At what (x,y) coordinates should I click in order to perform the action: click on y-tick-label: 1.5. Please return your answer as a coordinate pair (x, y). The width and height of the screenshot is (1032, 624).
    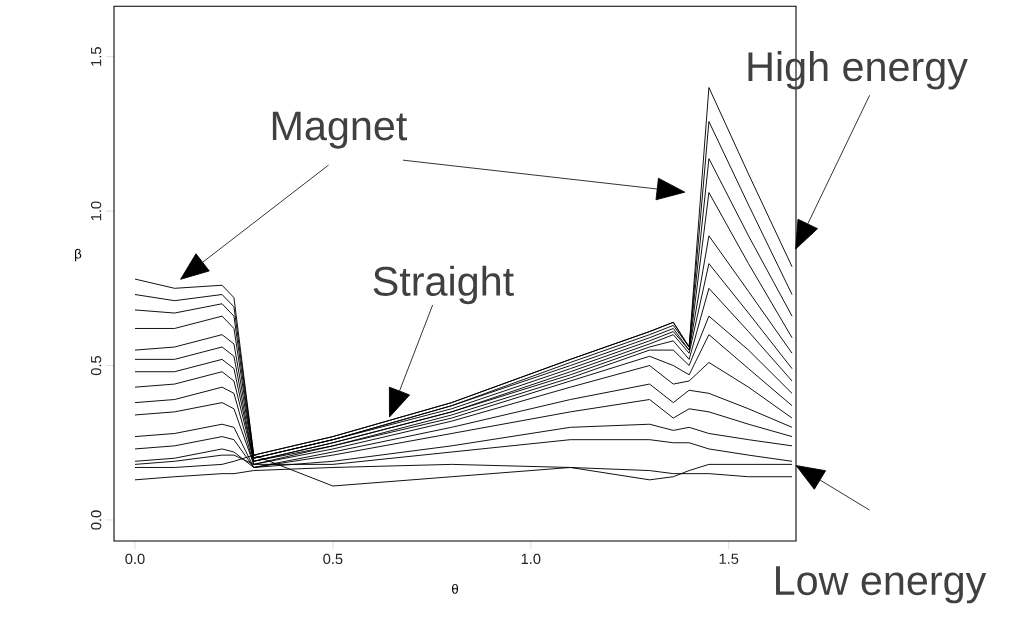
    Looking at the image, I should click on (96, 56).